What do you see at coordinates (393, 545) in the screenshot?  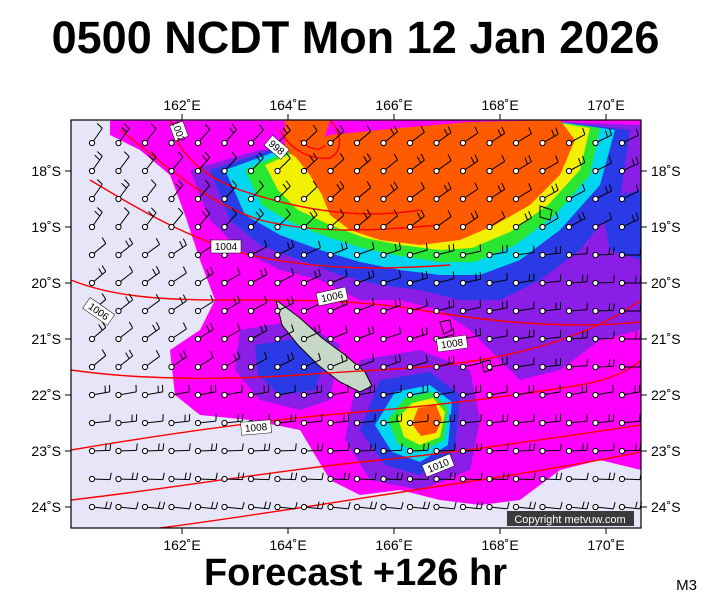 I see `lon-label: 166˚E` at bounding box center [393, 545].